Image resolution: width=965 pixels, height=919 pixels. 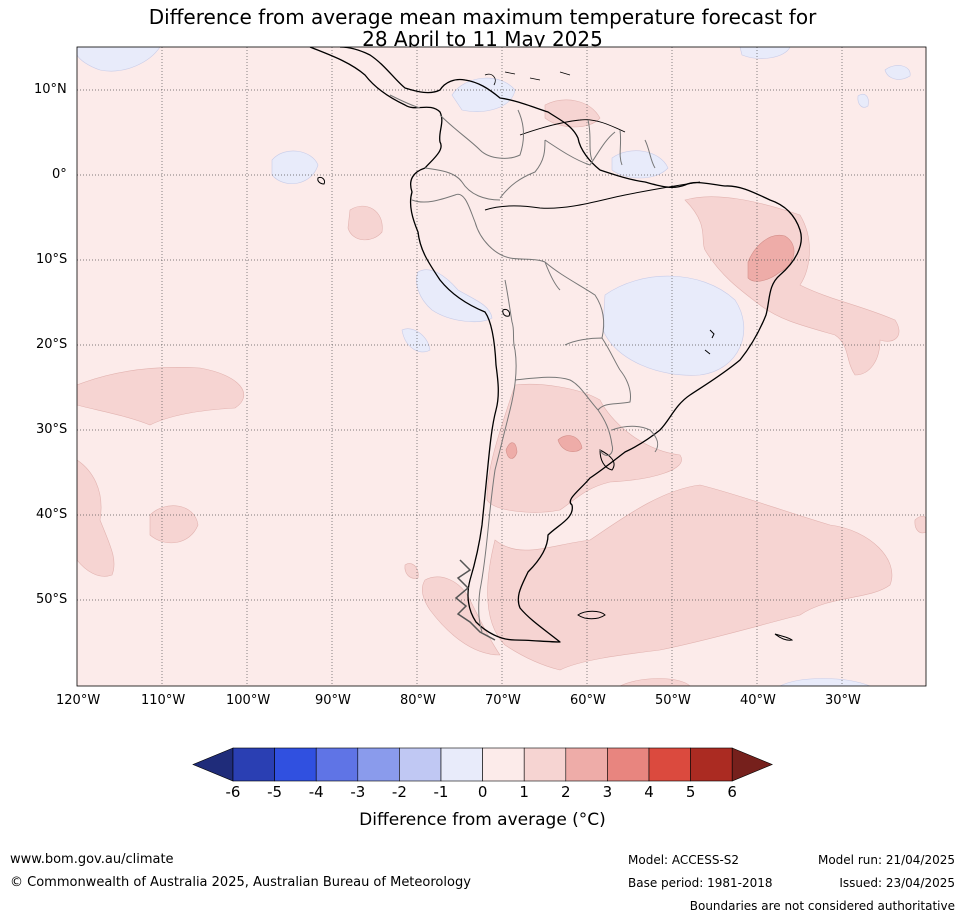 I want to click on warm-region-south-atlantic, so click(x=690, y=577).